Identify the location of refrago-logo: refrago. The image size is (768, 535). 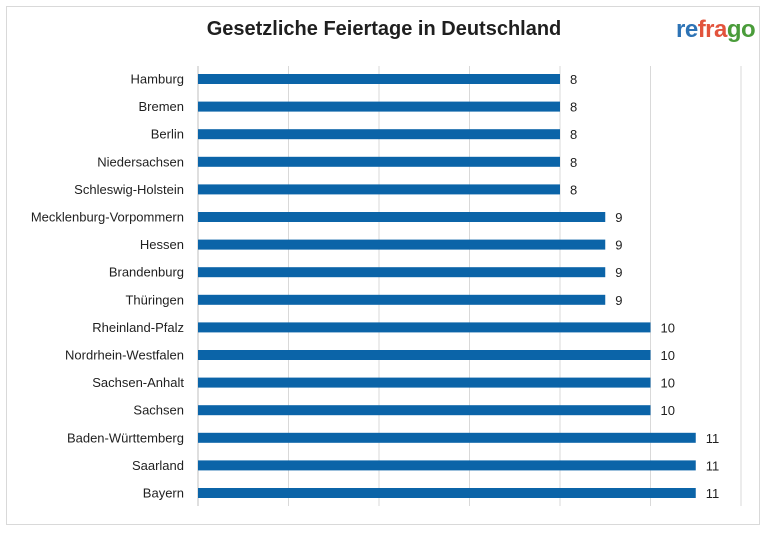
(716, 30).